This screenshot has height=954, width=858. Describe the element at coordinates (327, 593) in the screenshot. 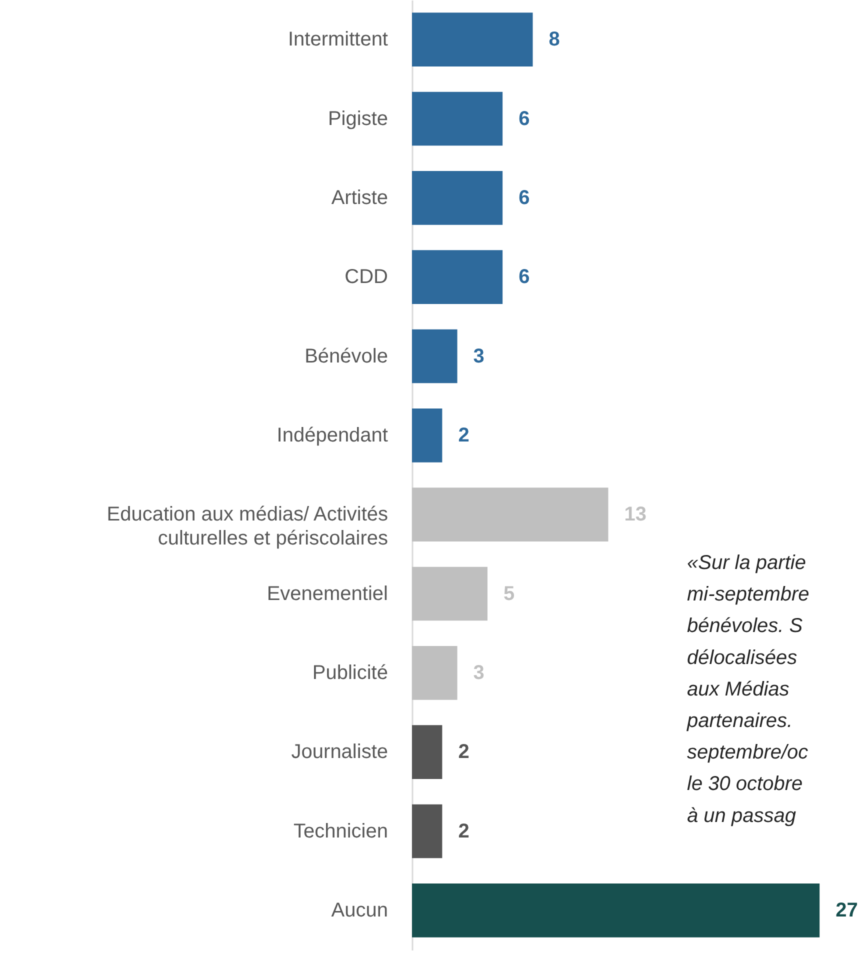

I see `y-tick-label: Evenementiel` at that location.